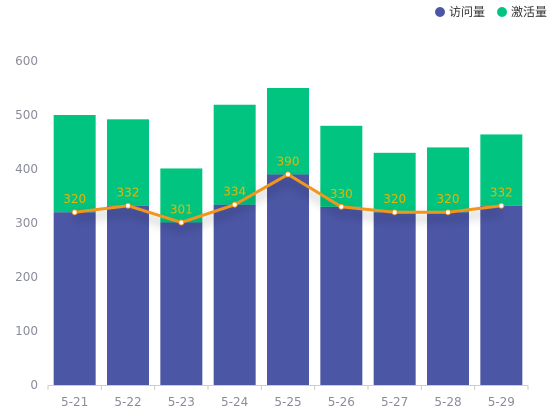 The image size is (550, 420). I want to click on y-tick-label: 200, so click(26, 277).